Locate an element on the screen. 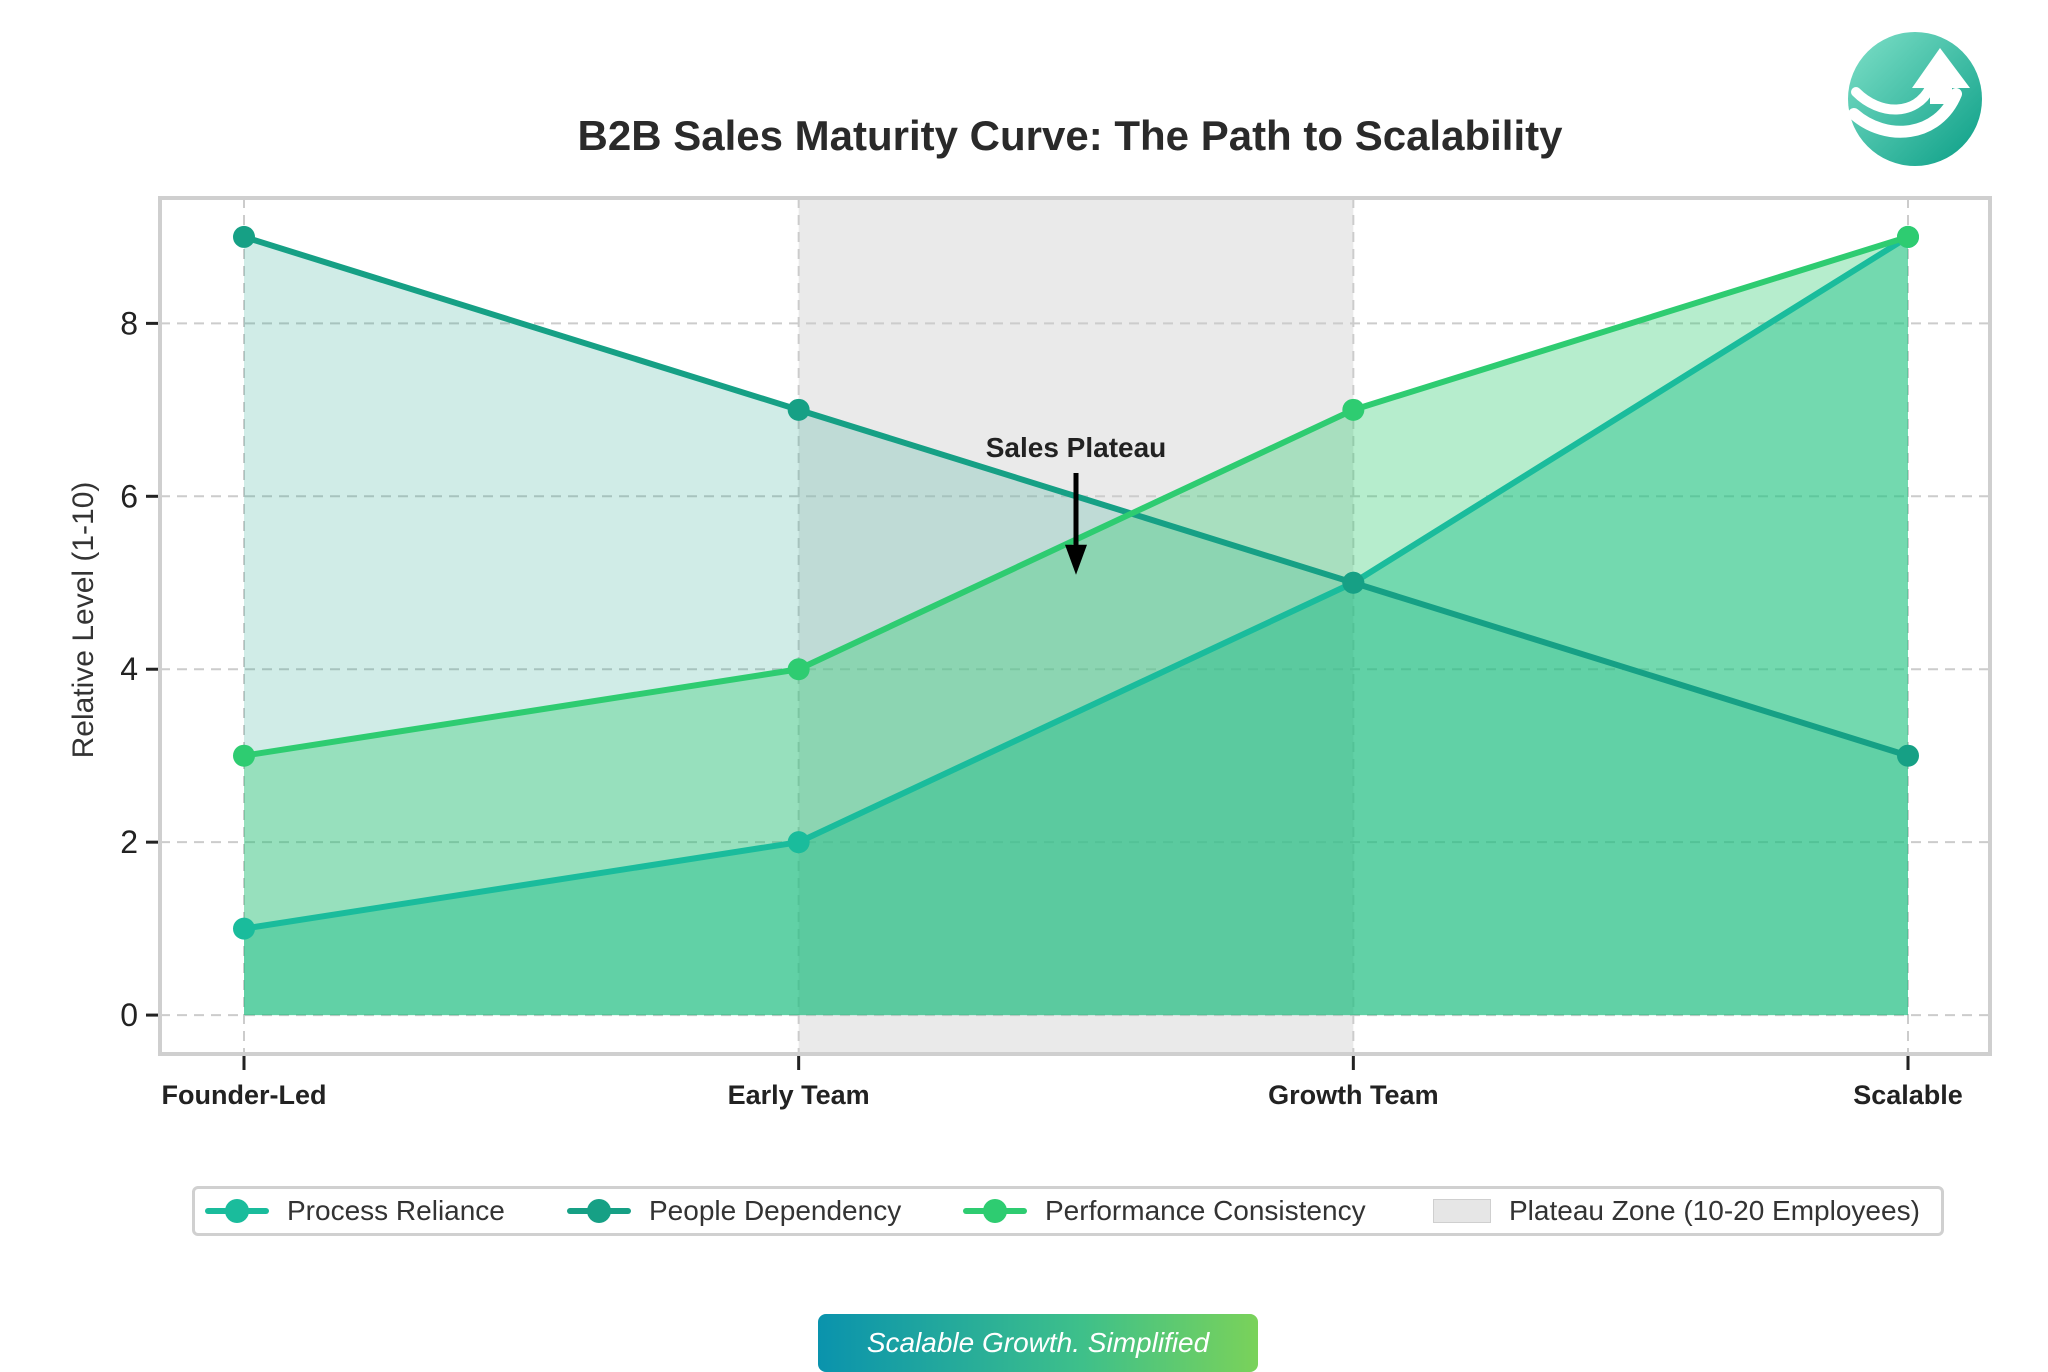 The image size is (2048, 1372). legend-item-process-reliance: Process Reliance is located at coordinates (355, 1211).